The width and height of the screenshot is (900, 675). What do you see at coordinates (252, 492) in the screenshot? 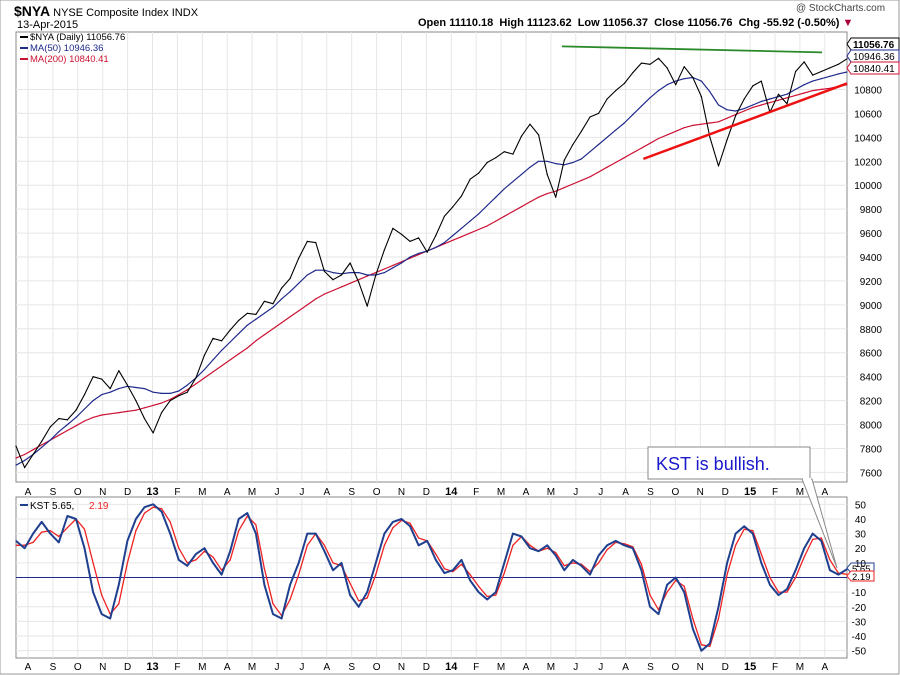
I see `price-x-tick-label: M` at bounding box center [252, 492].